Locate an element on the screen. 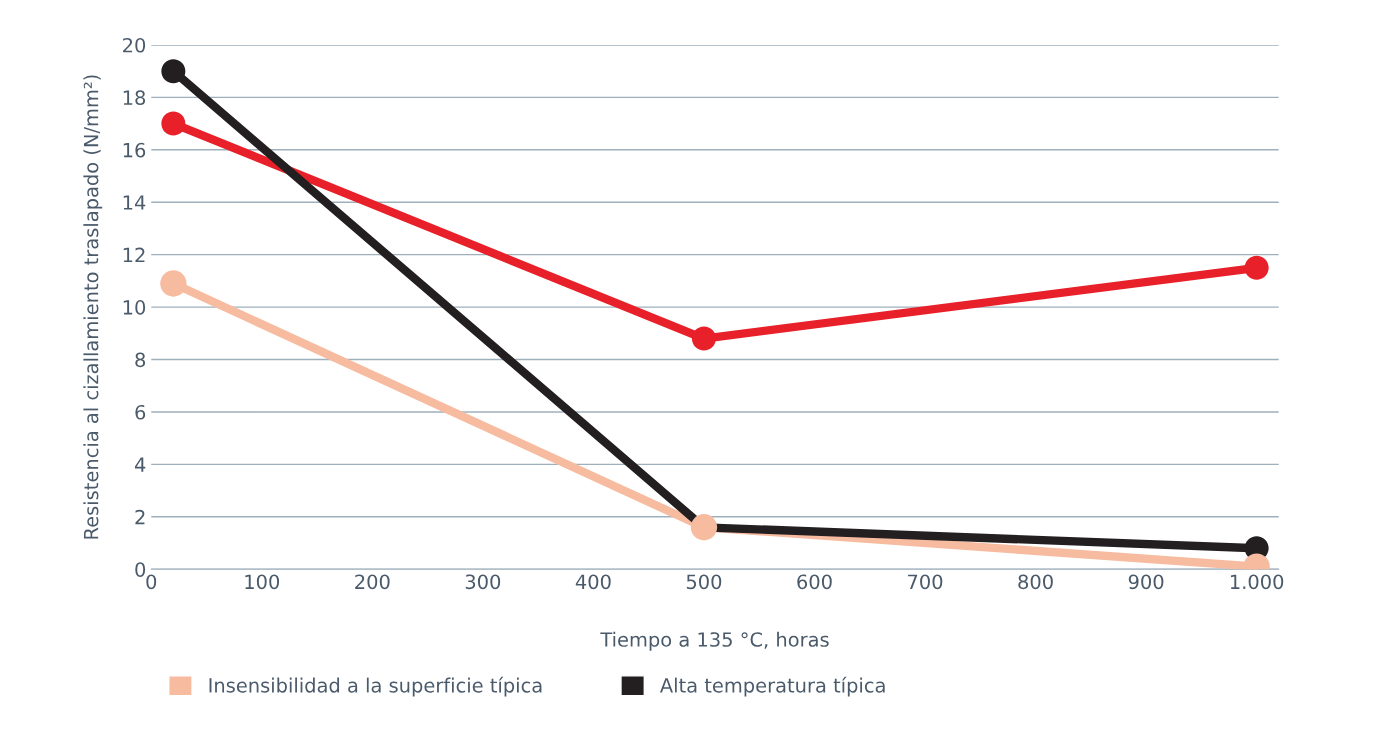  x-tick-label: 500 is located at coordinates (704, 582).